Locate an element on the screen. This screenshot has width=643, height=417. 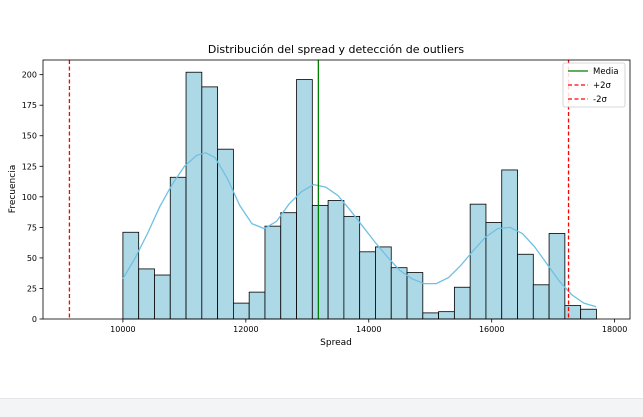
x-axis-label: Spread is located at coordinates (336, 343).